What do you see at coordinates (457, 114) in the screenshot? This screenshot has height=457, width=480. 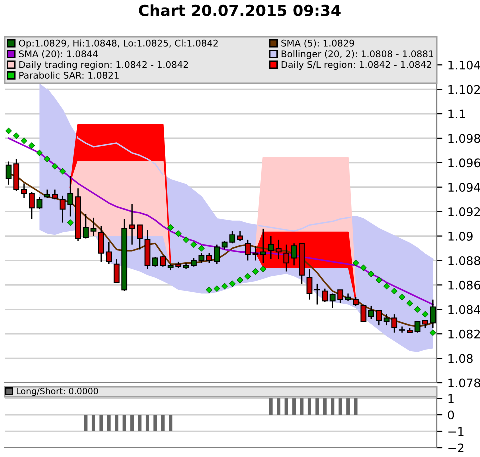 I see `y-tick-label: 1.1` at bounding box center [457, 114].